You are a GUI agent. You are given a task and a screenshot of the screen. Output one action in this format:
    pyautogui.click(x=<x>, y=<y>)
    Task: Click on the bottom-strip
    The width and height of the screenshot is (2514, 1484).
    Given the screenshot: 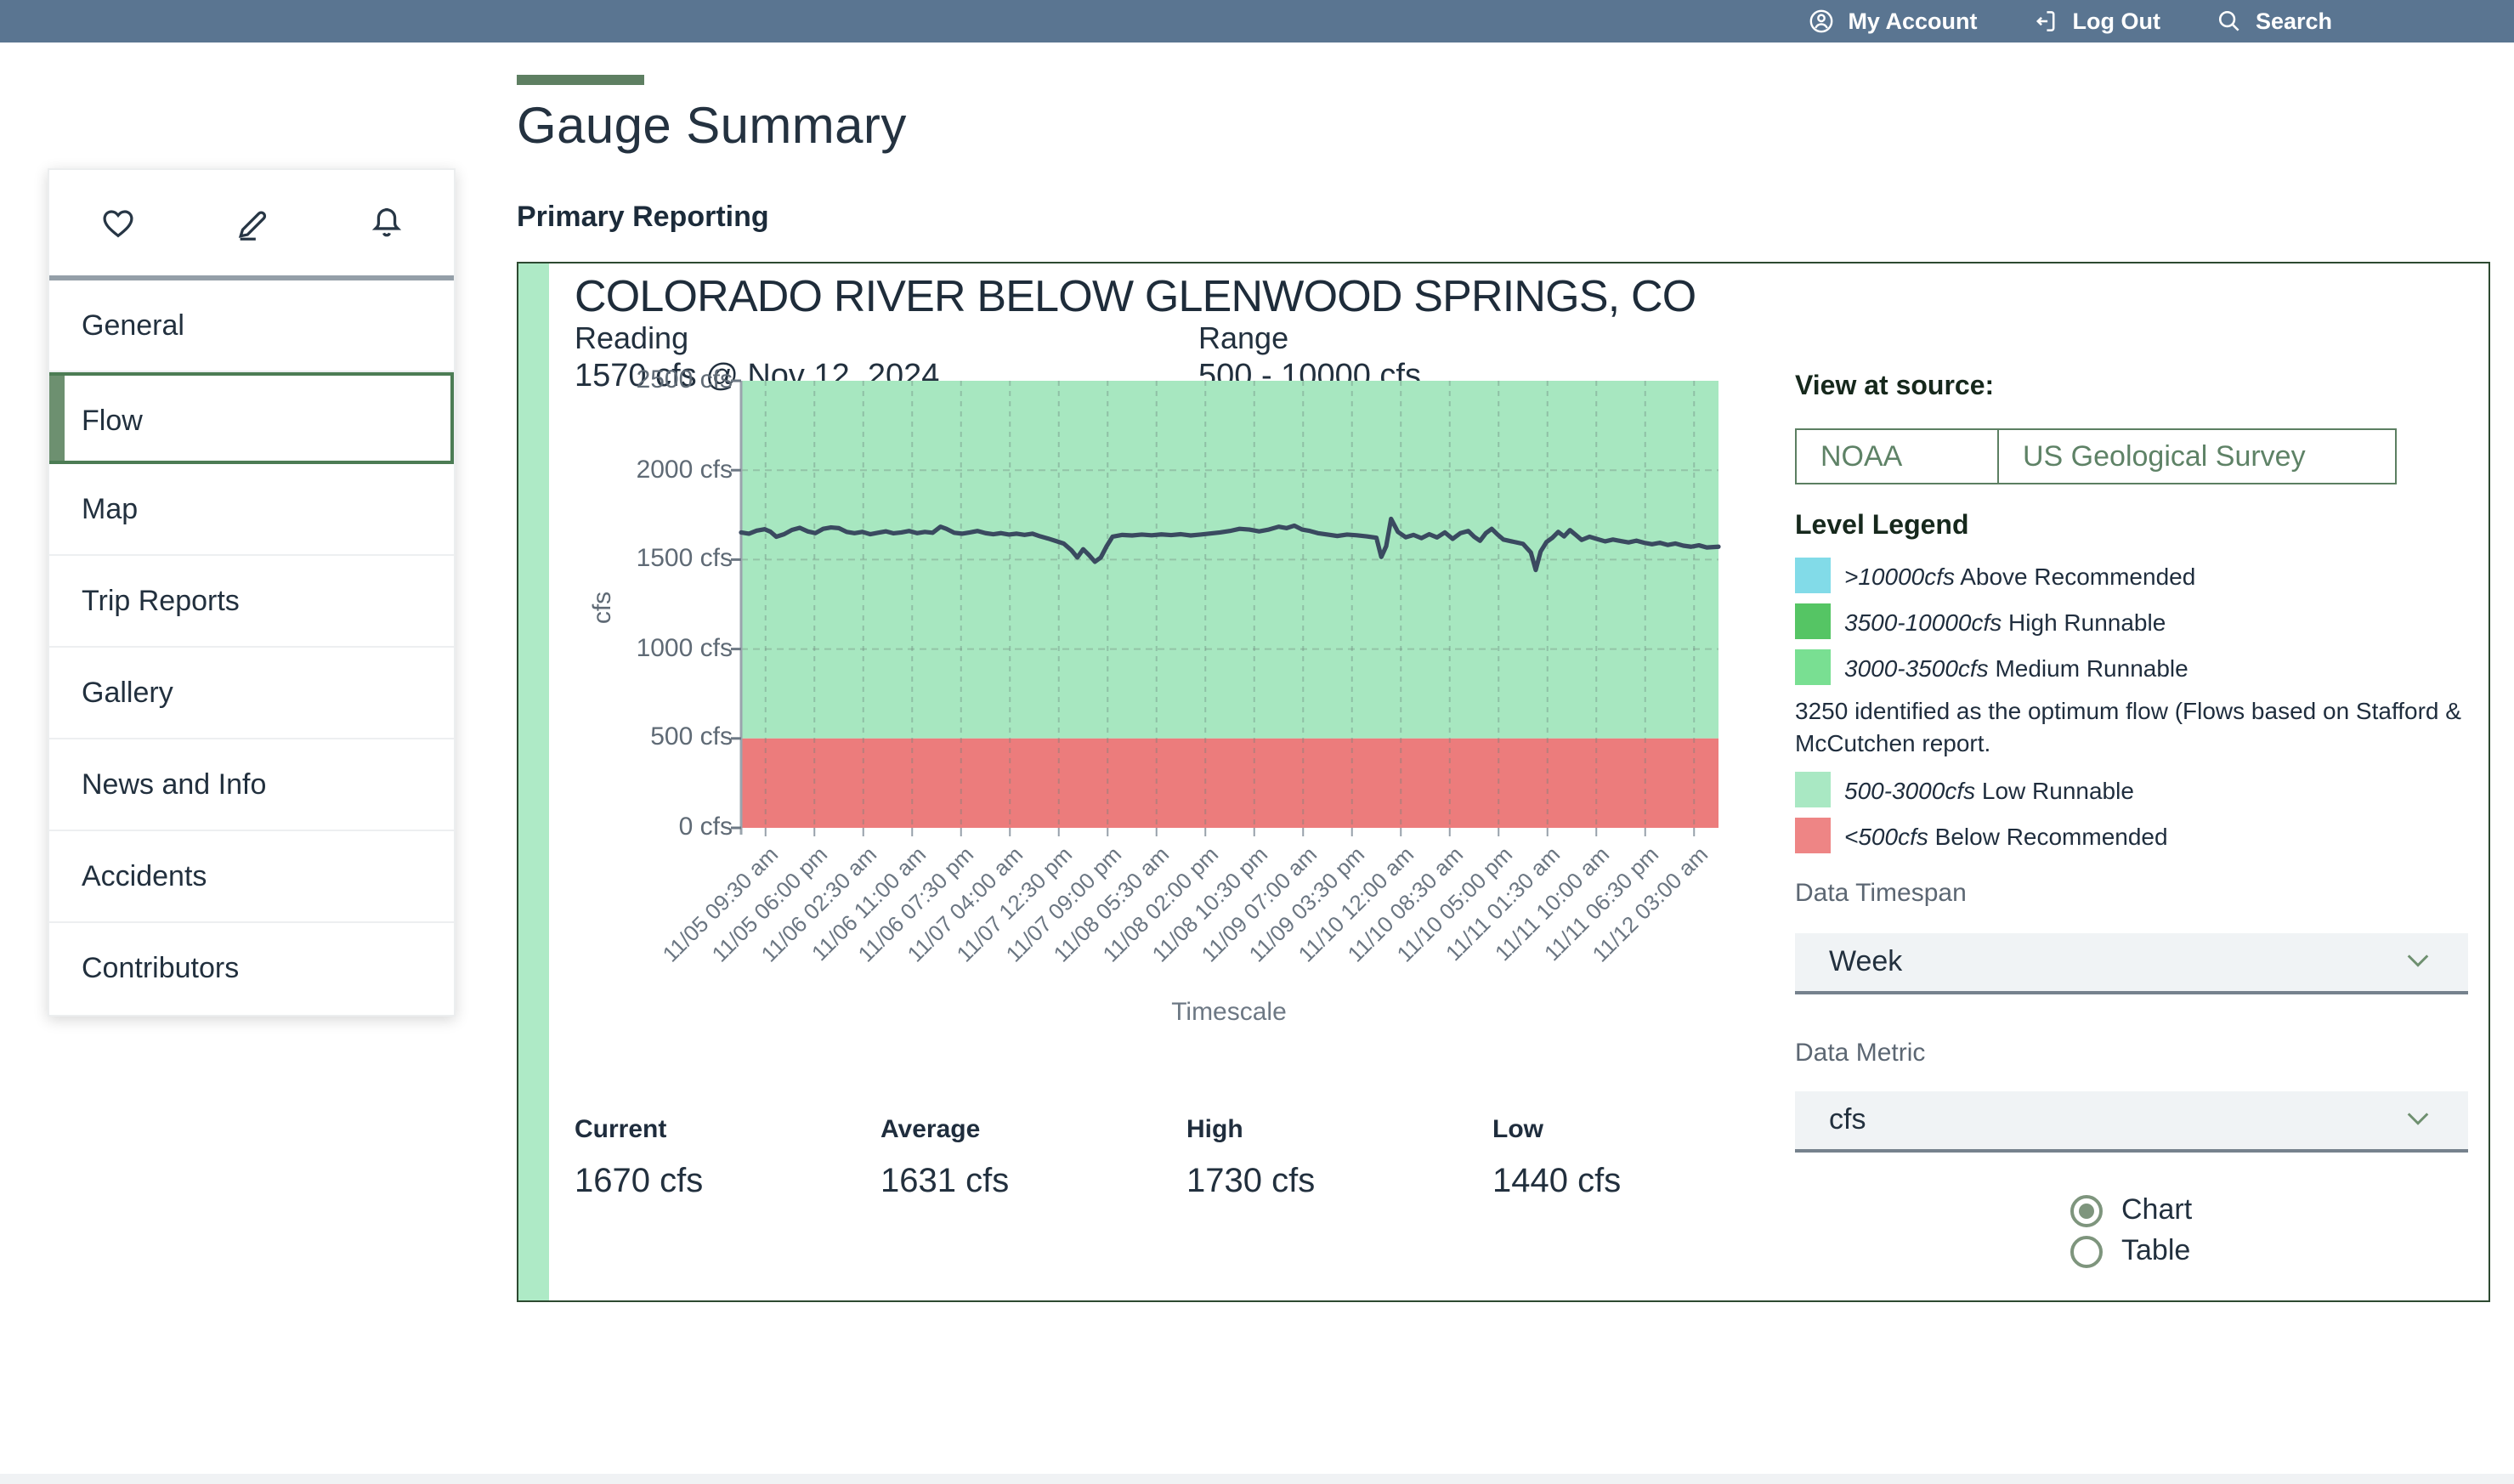 What is the action you would take?
    pyautogui.click(x=1257, y=1479)
    